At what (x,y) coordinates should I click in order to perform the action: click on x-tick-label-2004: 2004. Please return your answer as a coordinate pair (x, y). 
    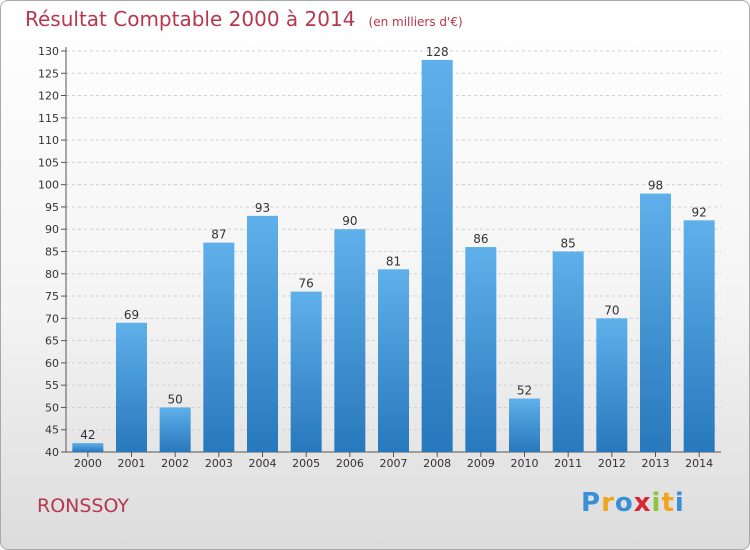
    Looking at the image, I should click on (263, 463).